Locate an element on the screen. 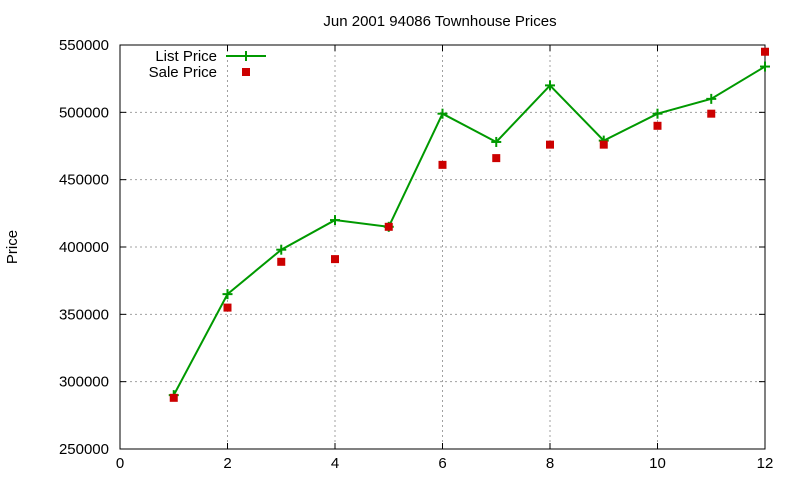 Image resolution: width=800 pixels, height=480 pixels. y-tick-label: 400000 is located at coordinates (84, 247).